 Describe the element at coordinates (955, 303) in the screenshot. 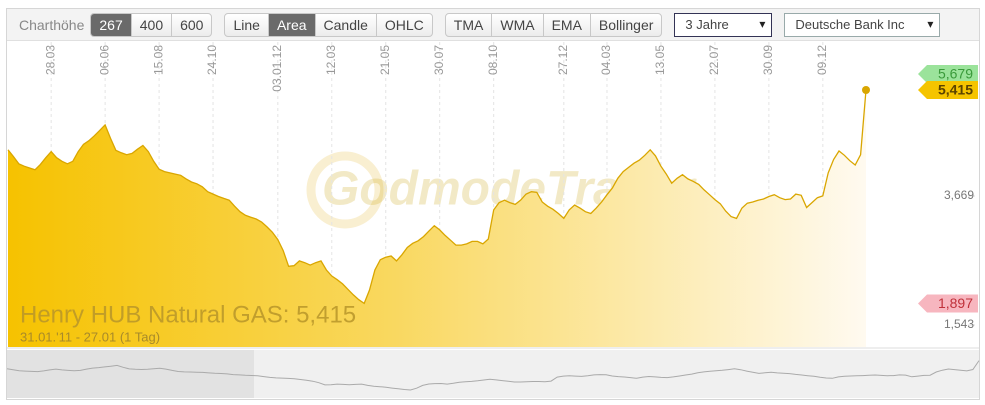

I see `price-marker-label: 1,897` at that location.